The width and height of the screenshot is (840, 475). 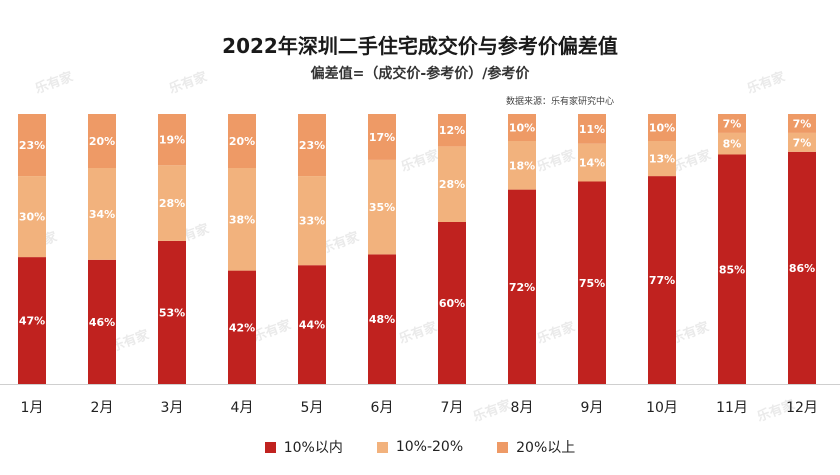 I want to click on data-label: 77%, so click(x=662, y=280).